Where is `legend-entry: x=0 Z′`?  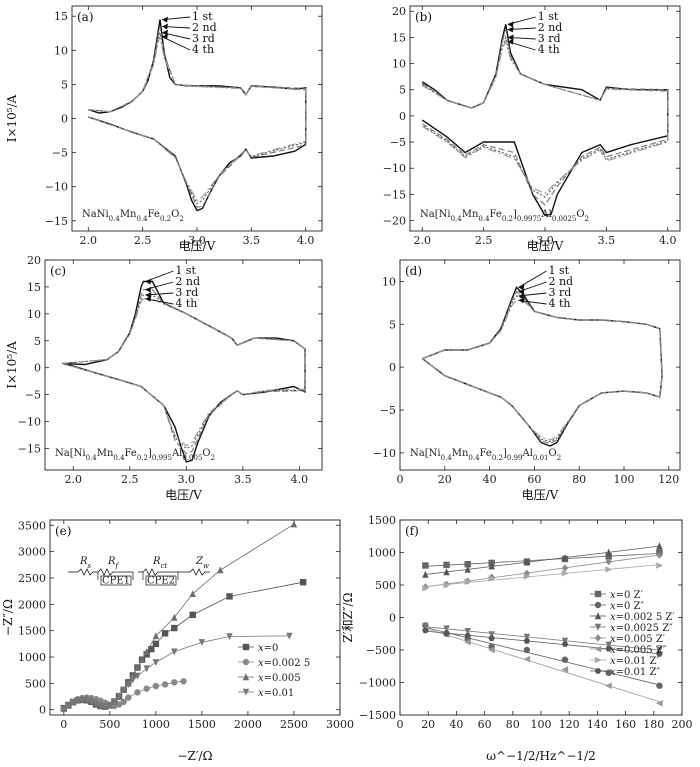 legend-entry: x=0 Z′ is located at coordinates (627, 595).